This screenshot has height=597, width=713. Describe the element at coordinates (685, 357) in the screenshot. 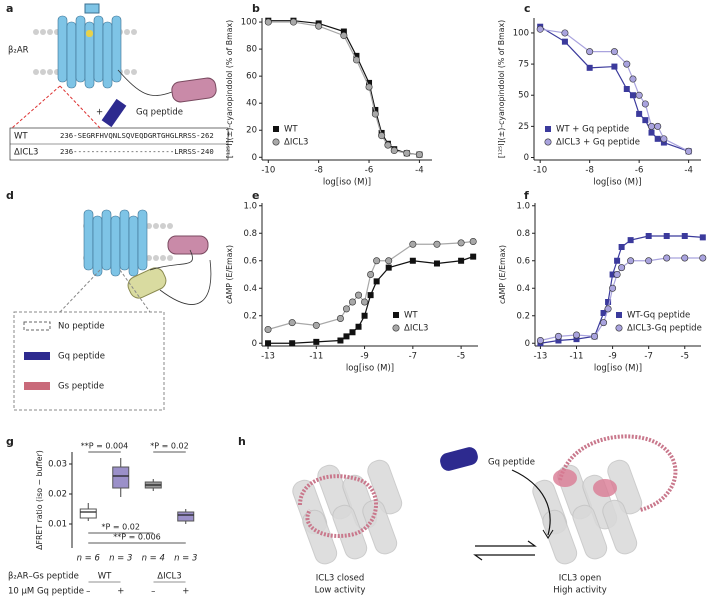

I see `x-tick-label: -5` at that location.